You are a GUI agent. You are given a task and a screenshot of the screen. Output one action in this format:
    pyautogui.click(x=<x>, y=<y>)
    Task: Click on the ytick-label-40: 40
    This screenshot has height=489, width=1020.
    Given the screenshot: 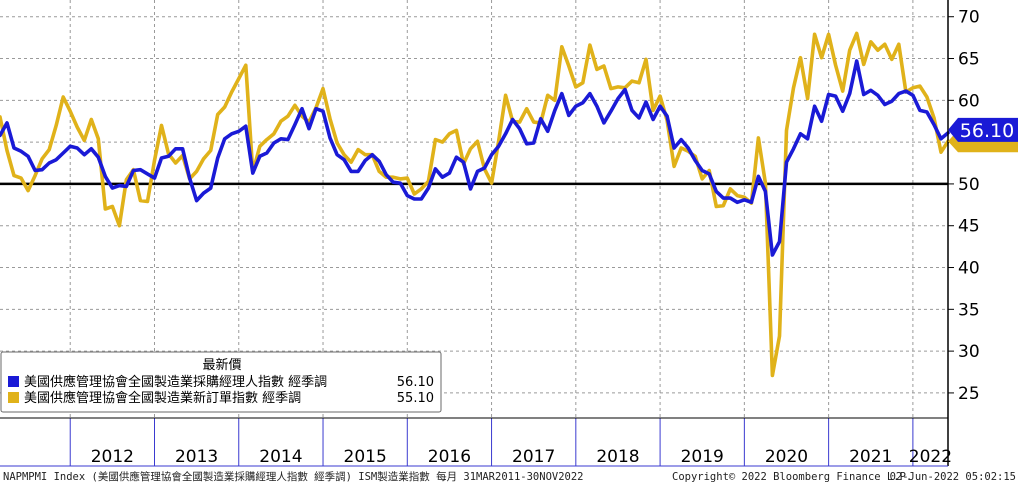 What is the action you would take?
    pyautogui.click(x=969, y=269)
    